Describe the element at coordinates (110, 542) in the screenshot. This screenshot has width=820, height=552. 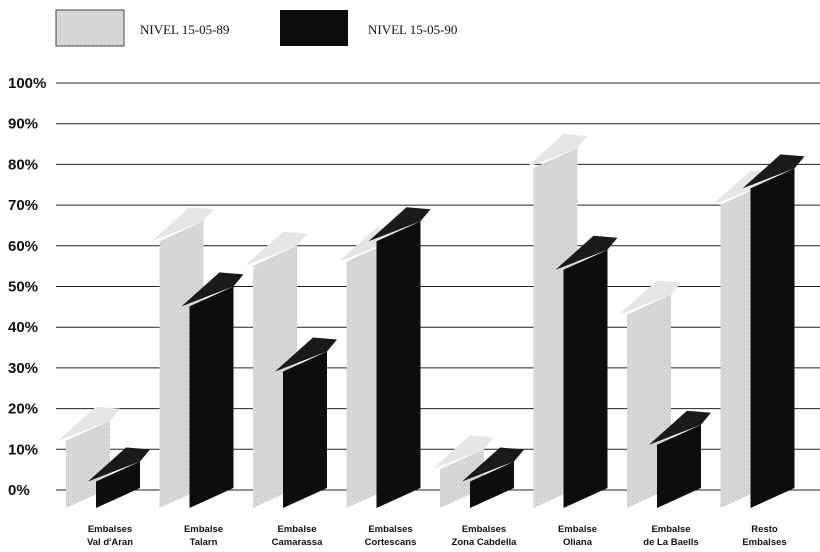
I see `category-label: Val d'Aran` at that location.